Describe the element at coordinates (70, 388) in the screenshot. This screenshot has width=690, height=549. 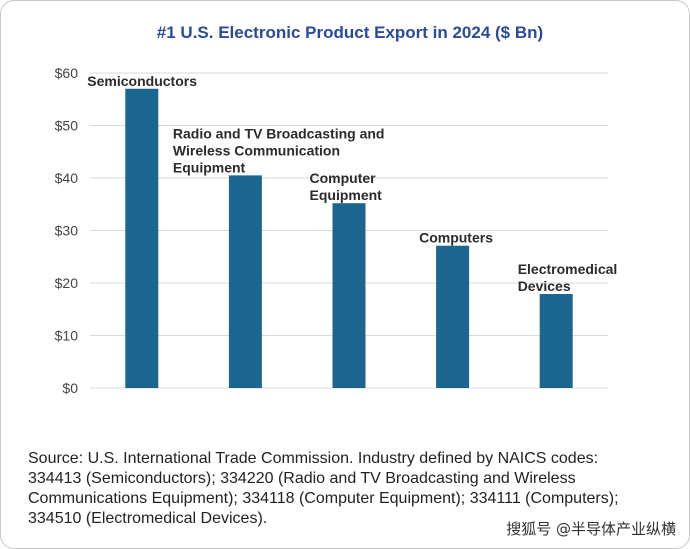
I see `y-tick-label: $0` at that location.